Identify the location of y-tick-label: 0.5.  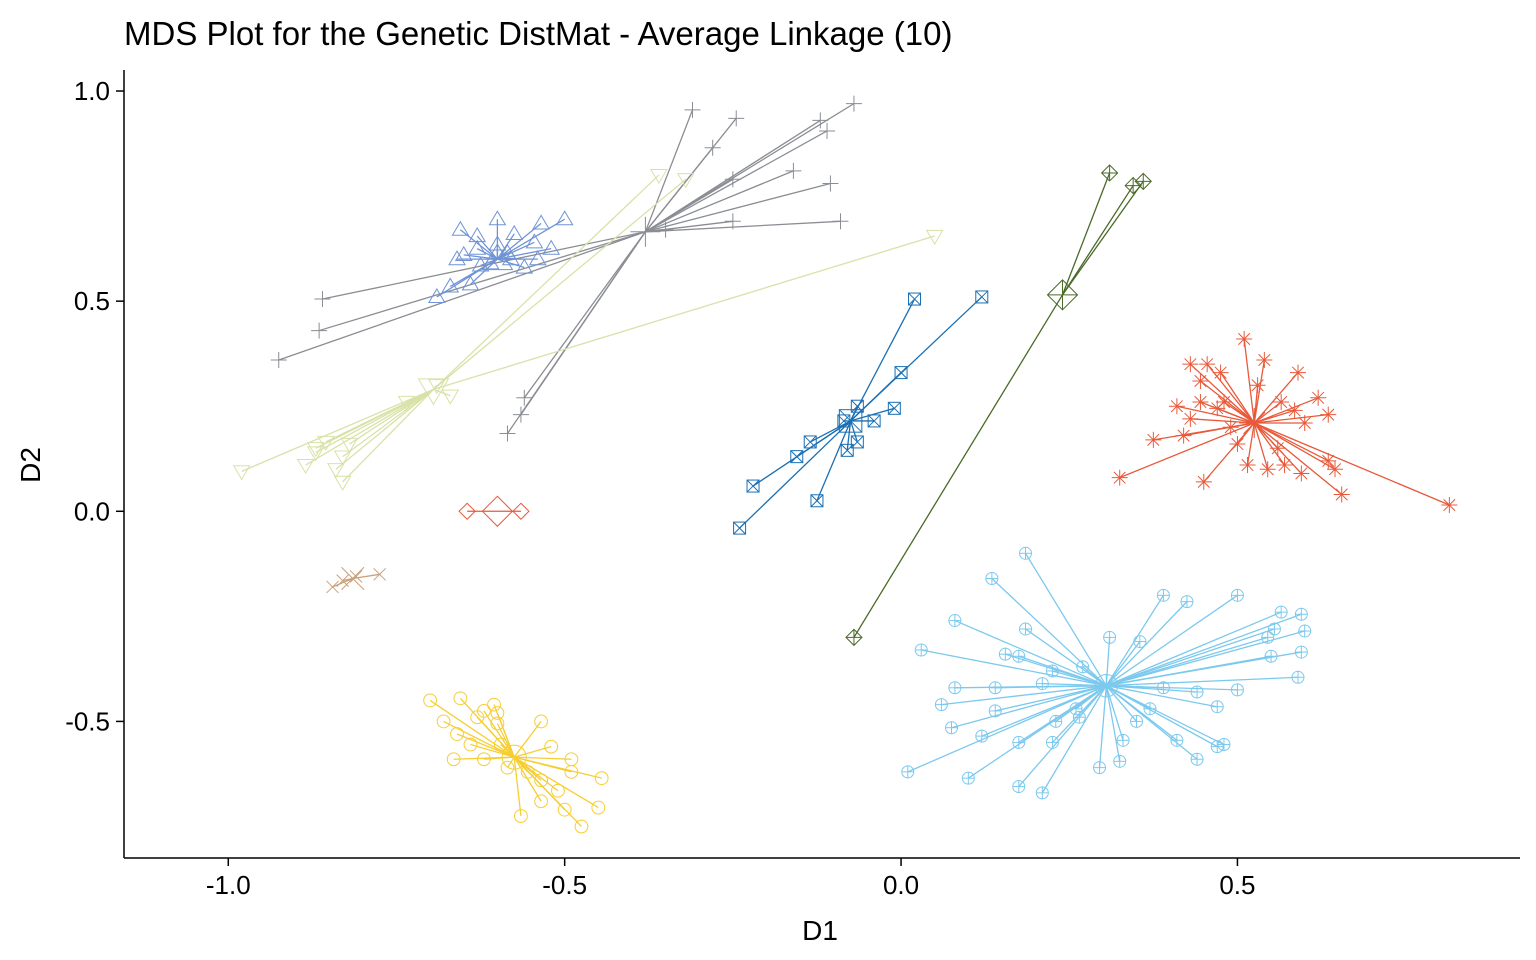
(92, 301).